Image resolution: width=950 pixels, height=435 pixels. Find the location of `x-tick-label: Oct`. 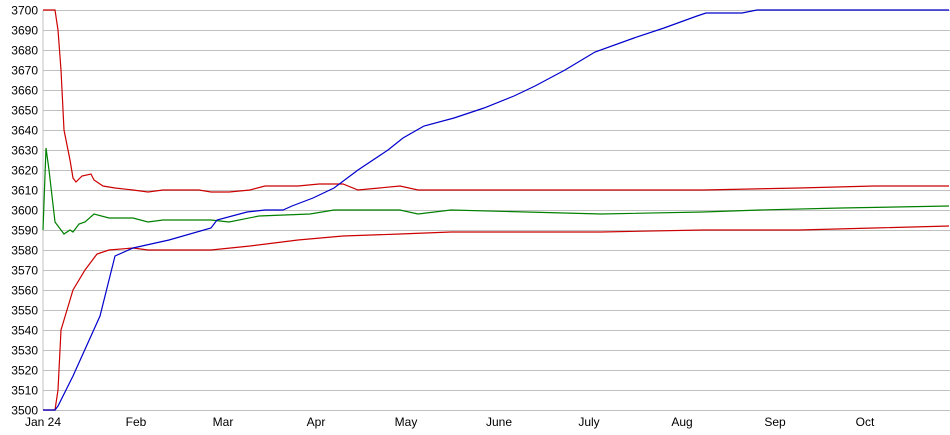

x-tick-label: Oct is located at coordinates (865, 422).